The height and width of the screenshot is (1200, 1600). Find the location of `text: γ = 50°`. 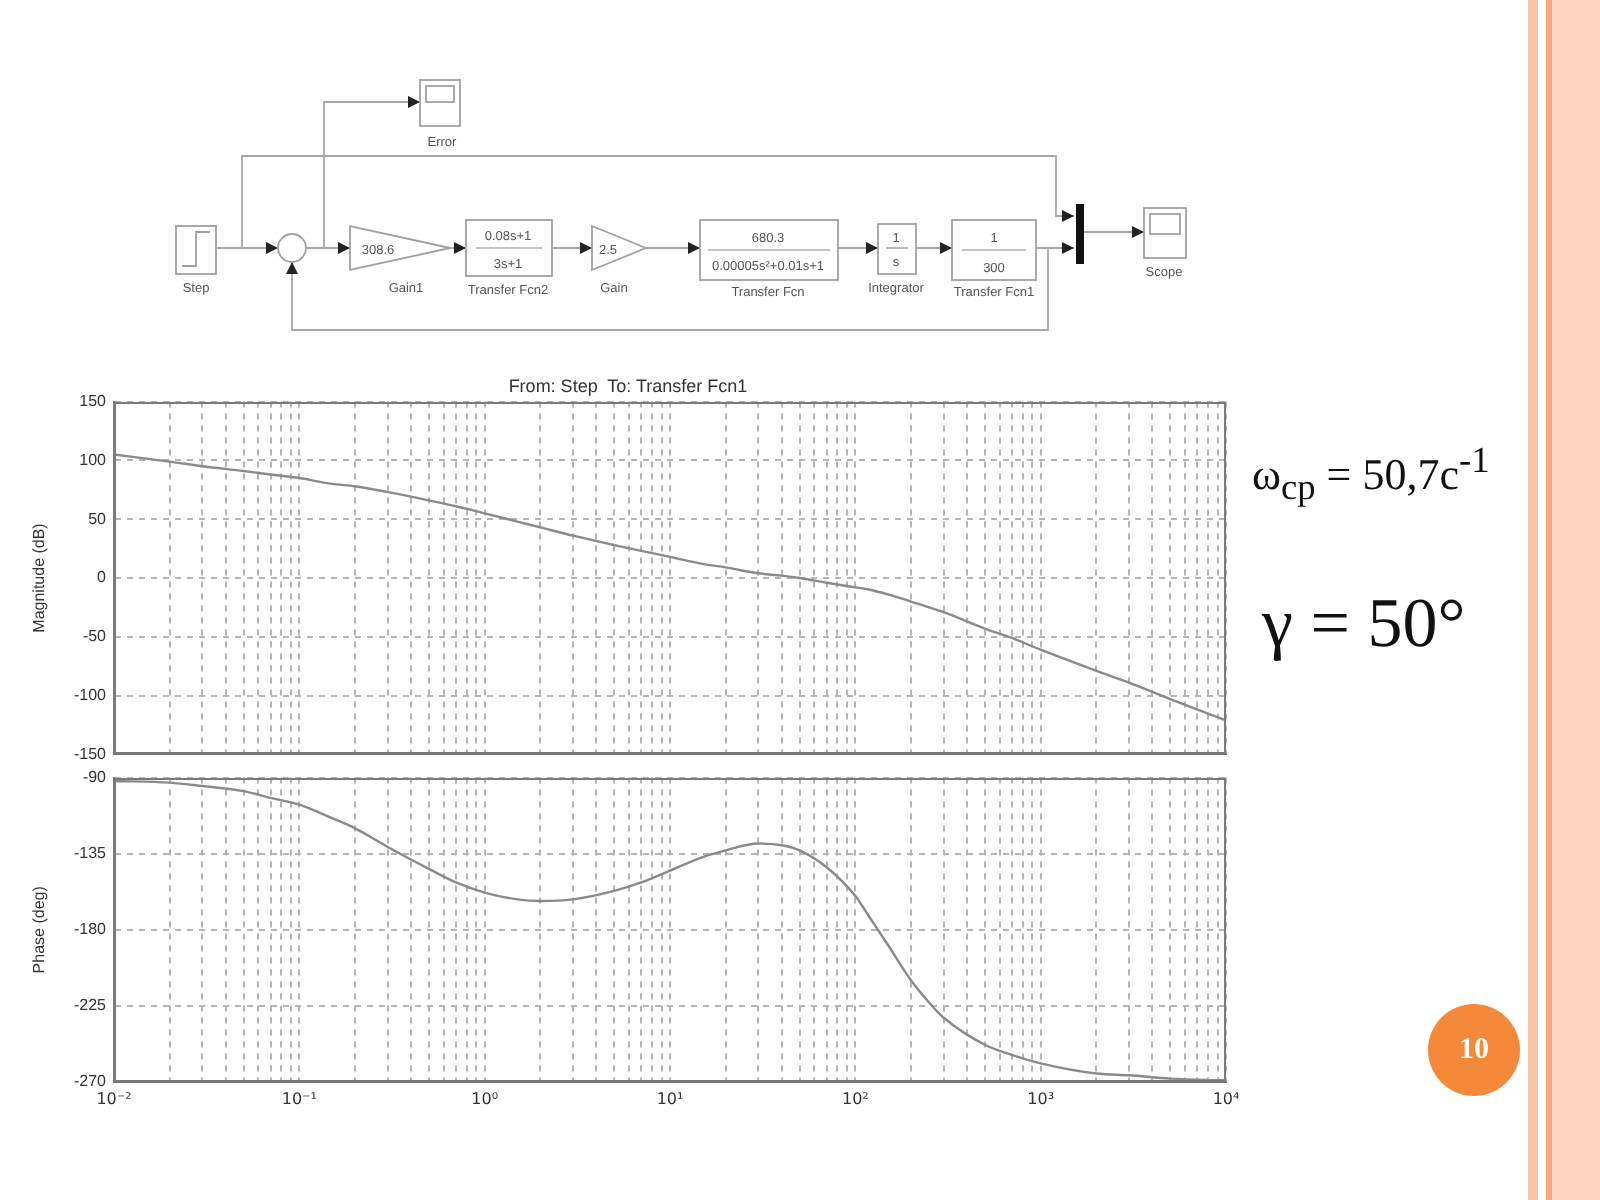

text: γ = 50° is located at coordinates (1364, 624).